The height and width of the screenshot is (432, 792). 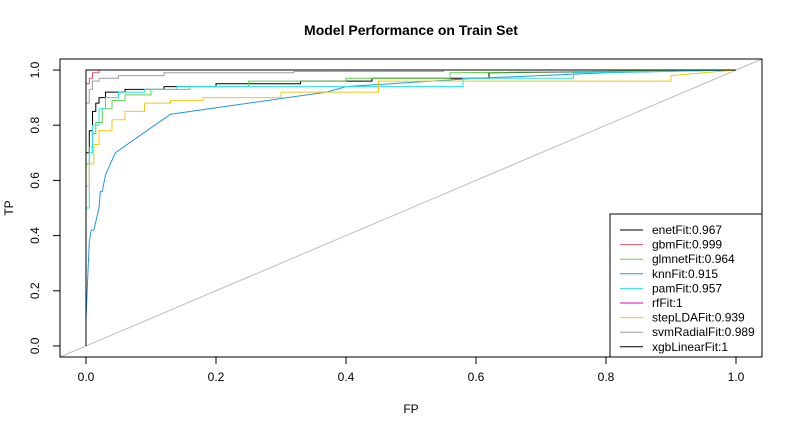 I want to click on x-tick-label: 0.8, so click(x=606, y=377).